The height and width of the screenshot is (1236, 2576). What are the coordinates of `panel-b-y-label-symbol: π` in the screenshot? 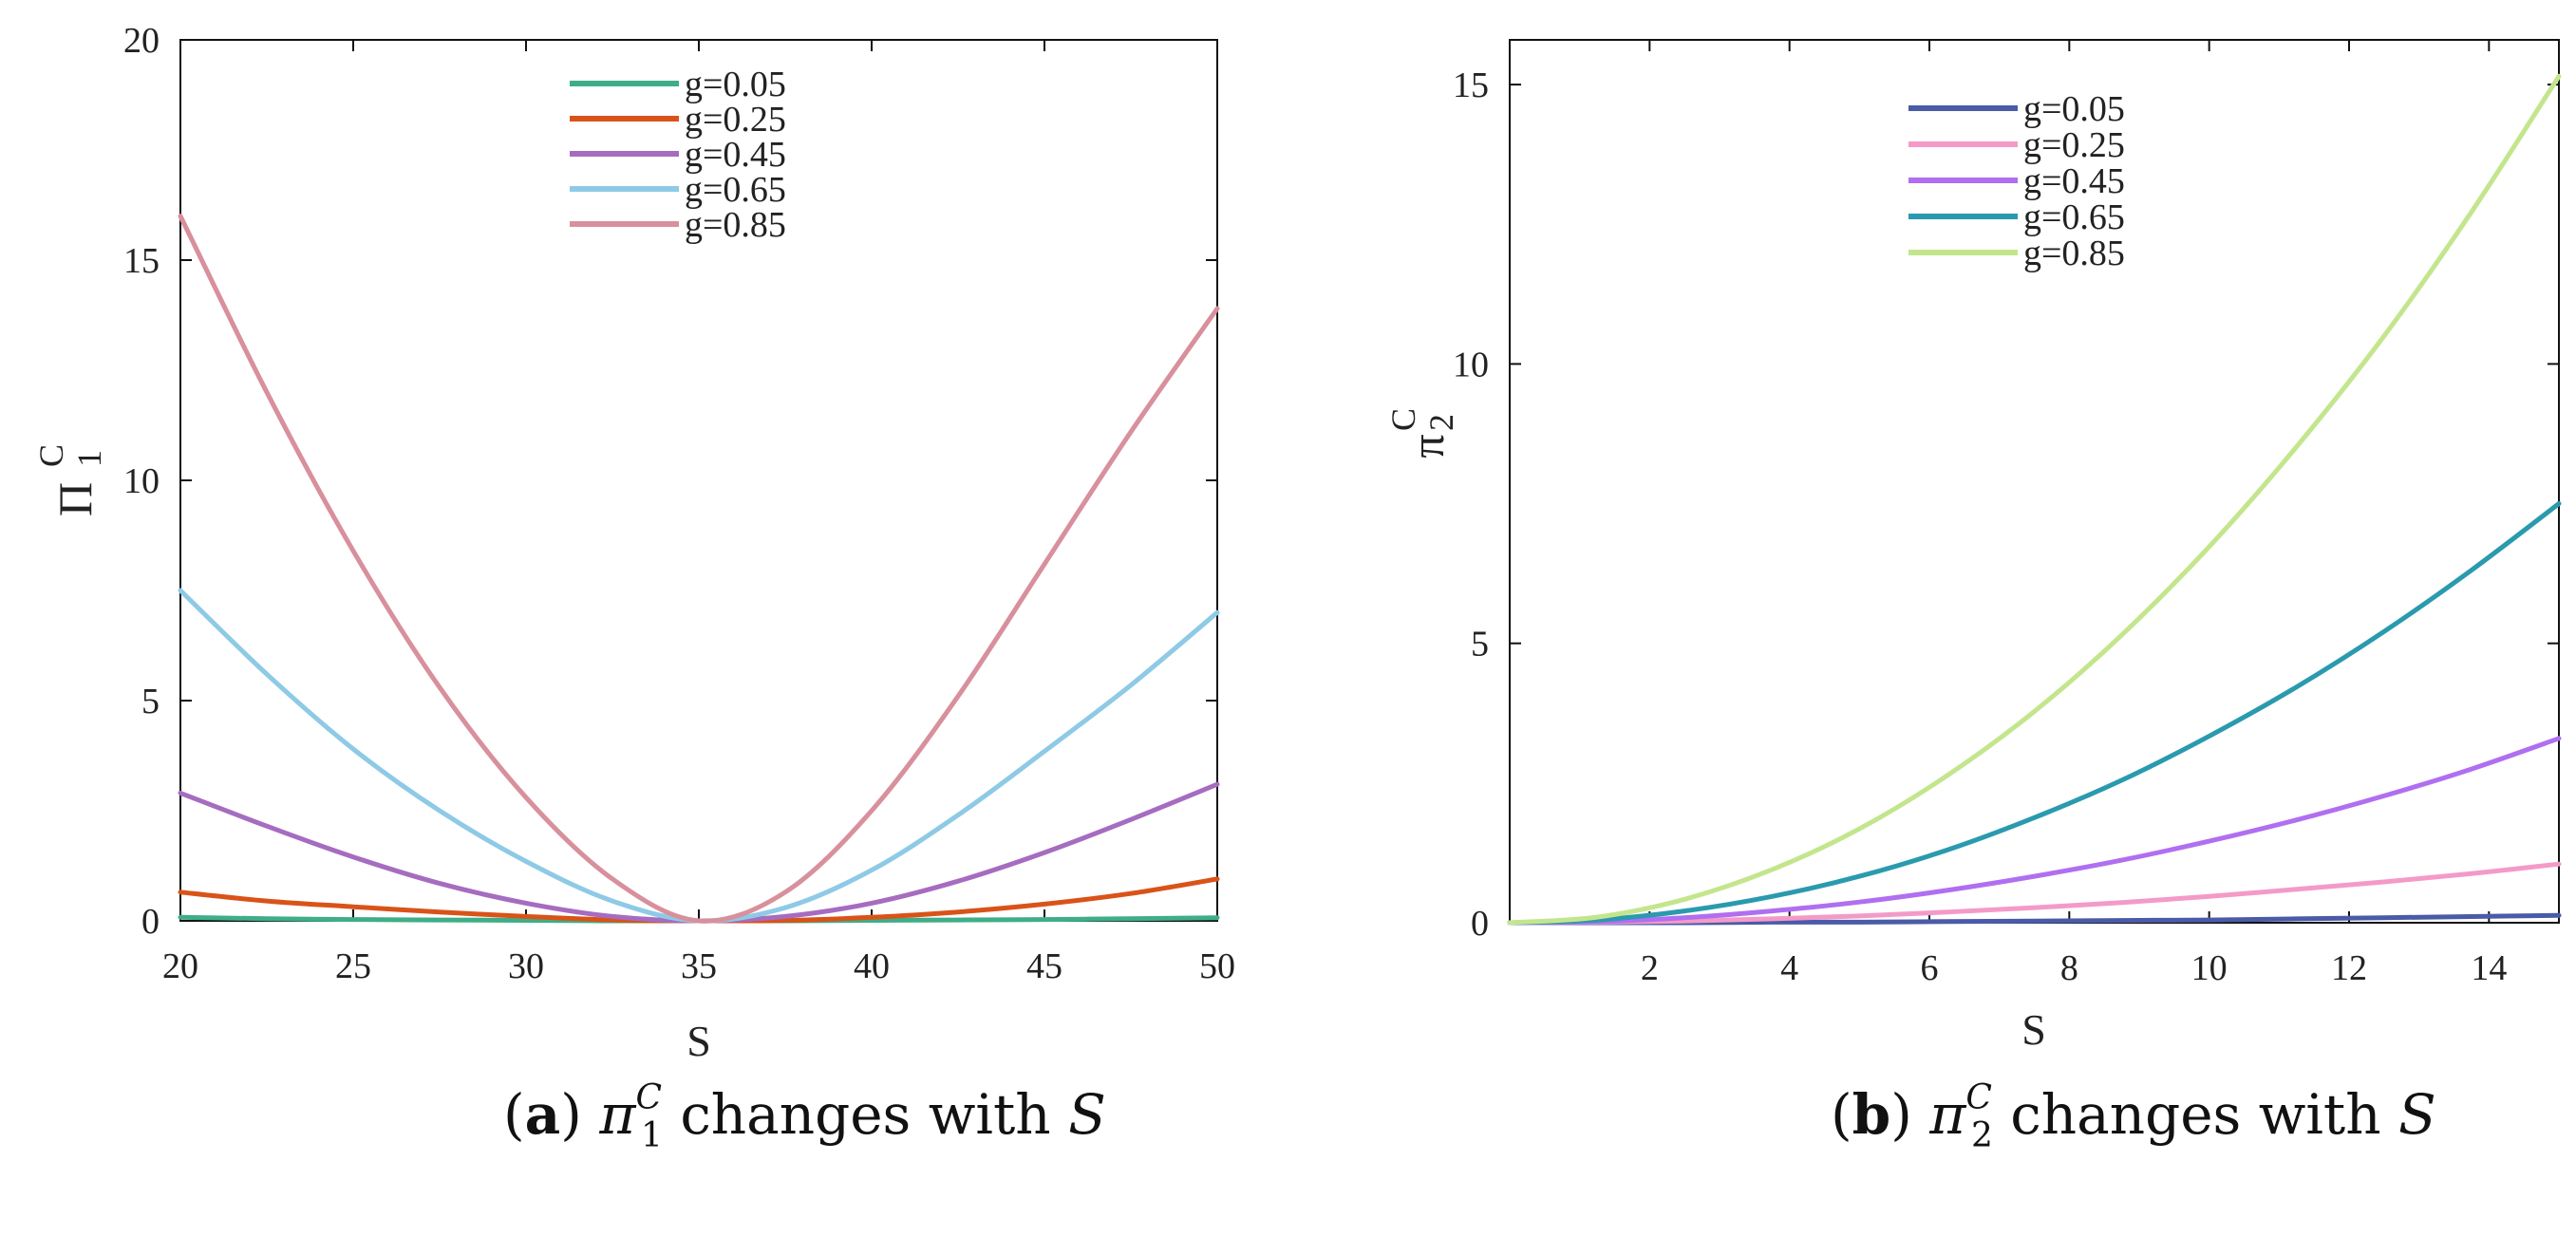 It's located at (1427, 446).